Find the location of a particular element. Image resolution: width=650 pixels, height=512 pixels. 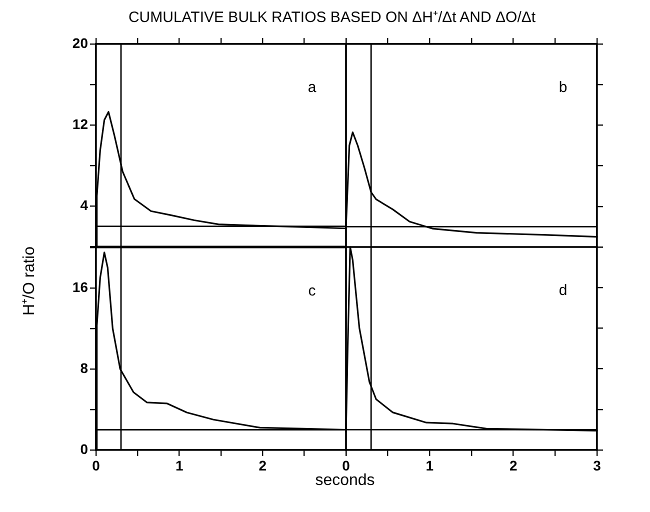

y-tick-label: 8 is located at coordinates (84, 368).